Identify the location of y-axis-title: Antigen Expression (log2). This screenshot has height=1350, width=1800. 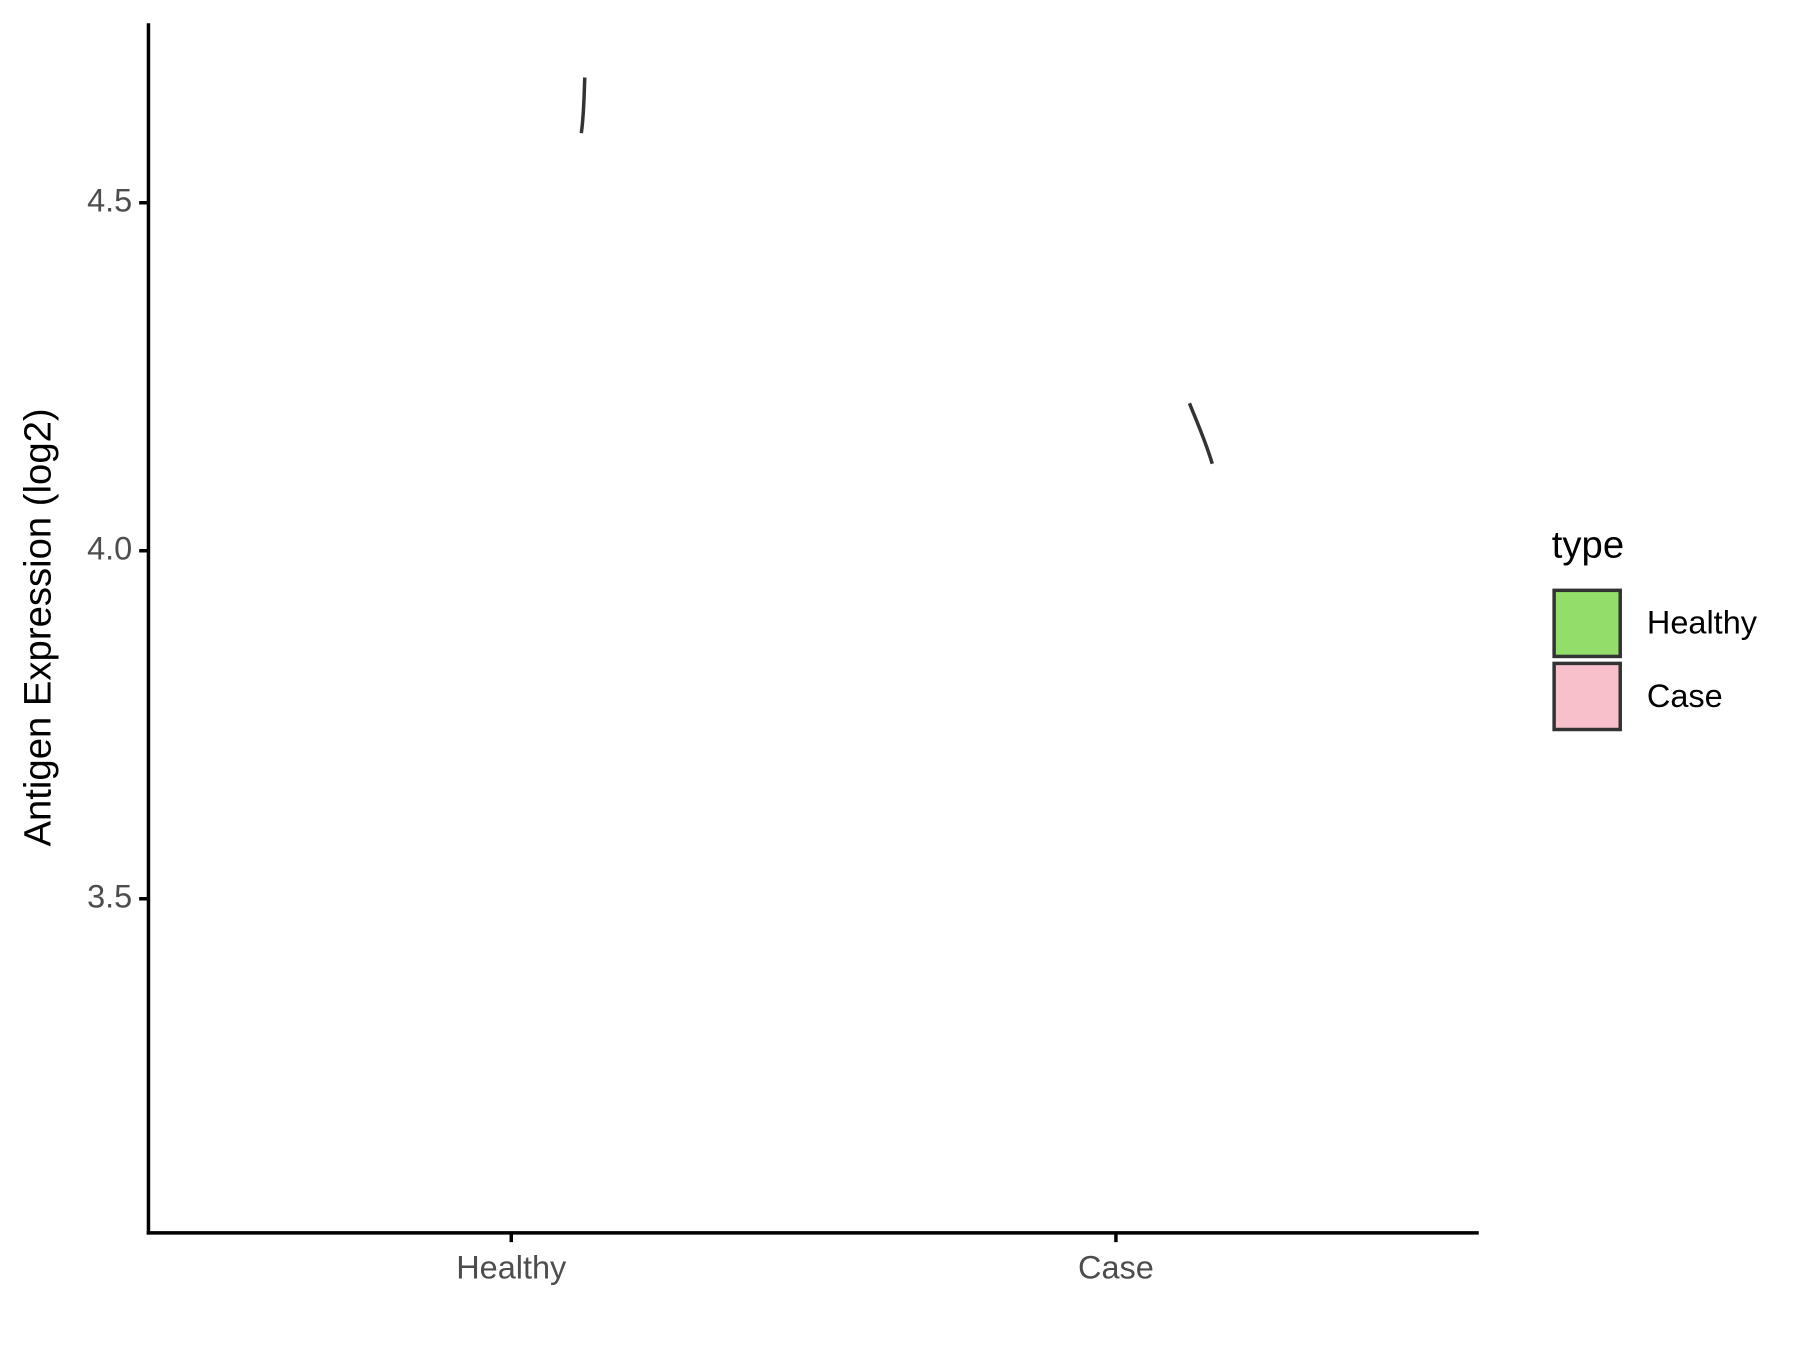
(38, 627).